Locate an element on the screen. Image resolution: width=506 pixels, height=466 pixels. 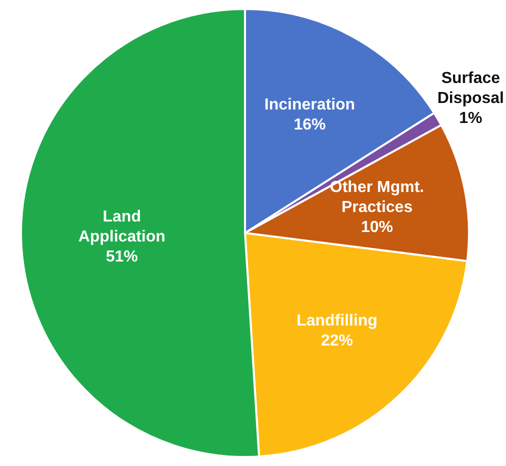
slice-label: Incineration is located at coordinates (310, 105).